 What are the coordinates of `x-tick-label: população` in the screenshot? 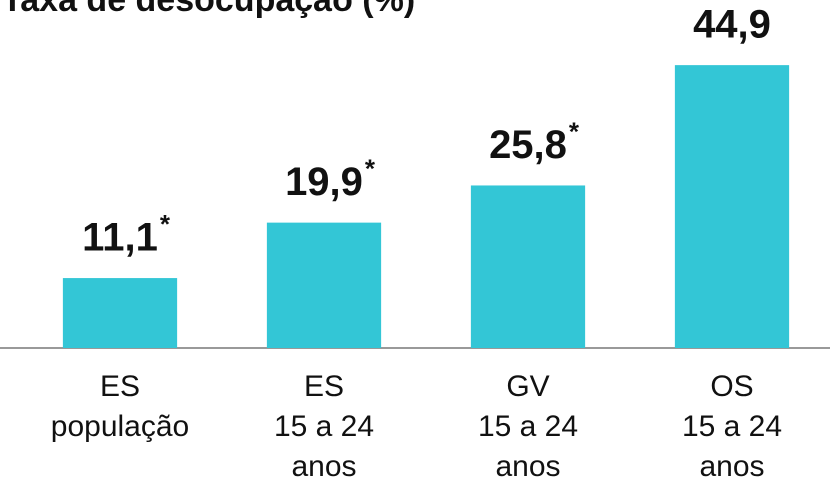 It's located at (120, 426).